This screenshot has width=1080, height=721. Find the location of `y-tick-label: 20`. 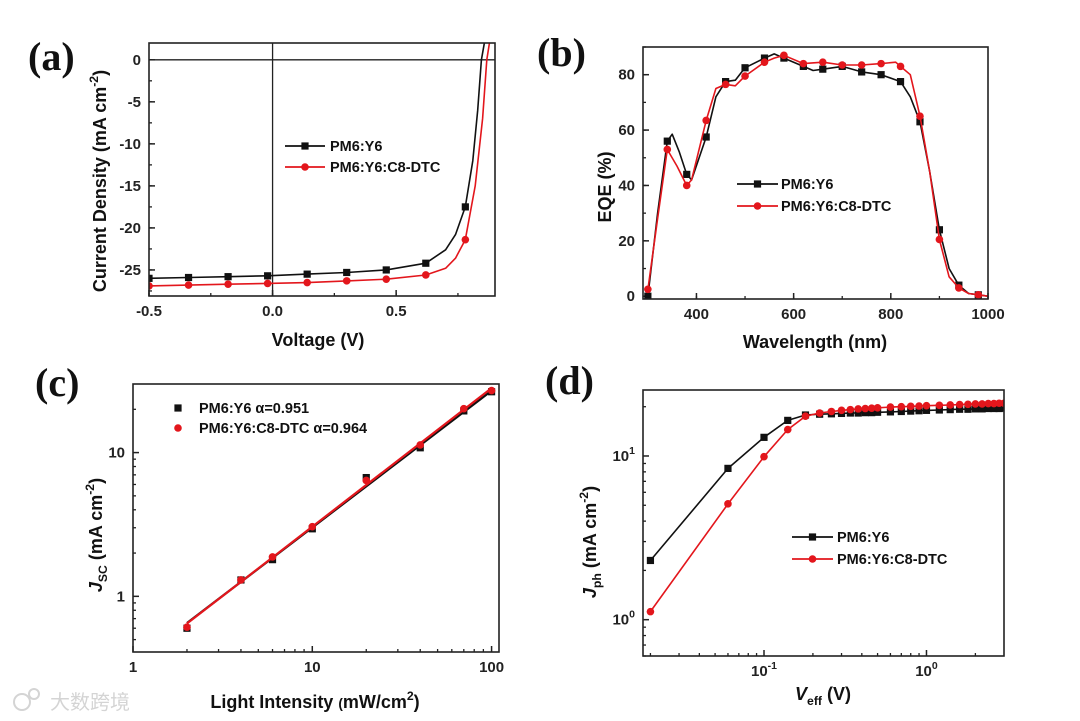

y-tick-label: 20 is located at coordinates (626, 241).